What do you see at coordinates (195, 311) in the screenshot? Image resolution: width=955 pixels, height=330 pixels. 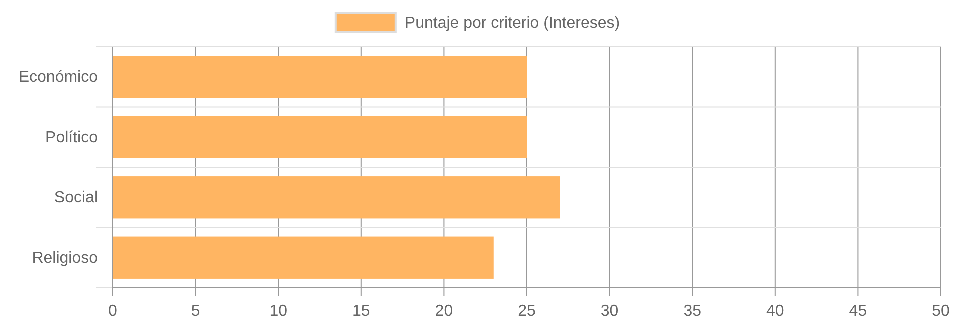 I see `x-tick-label: 5` at bounding box center [195, 311].